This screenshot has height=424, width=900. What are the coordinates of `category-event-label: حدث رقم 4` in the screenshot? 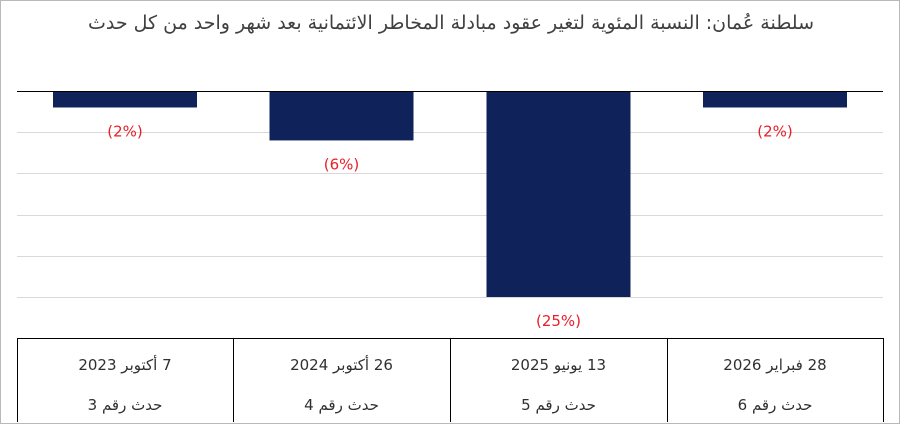 It's located at (341, 405).